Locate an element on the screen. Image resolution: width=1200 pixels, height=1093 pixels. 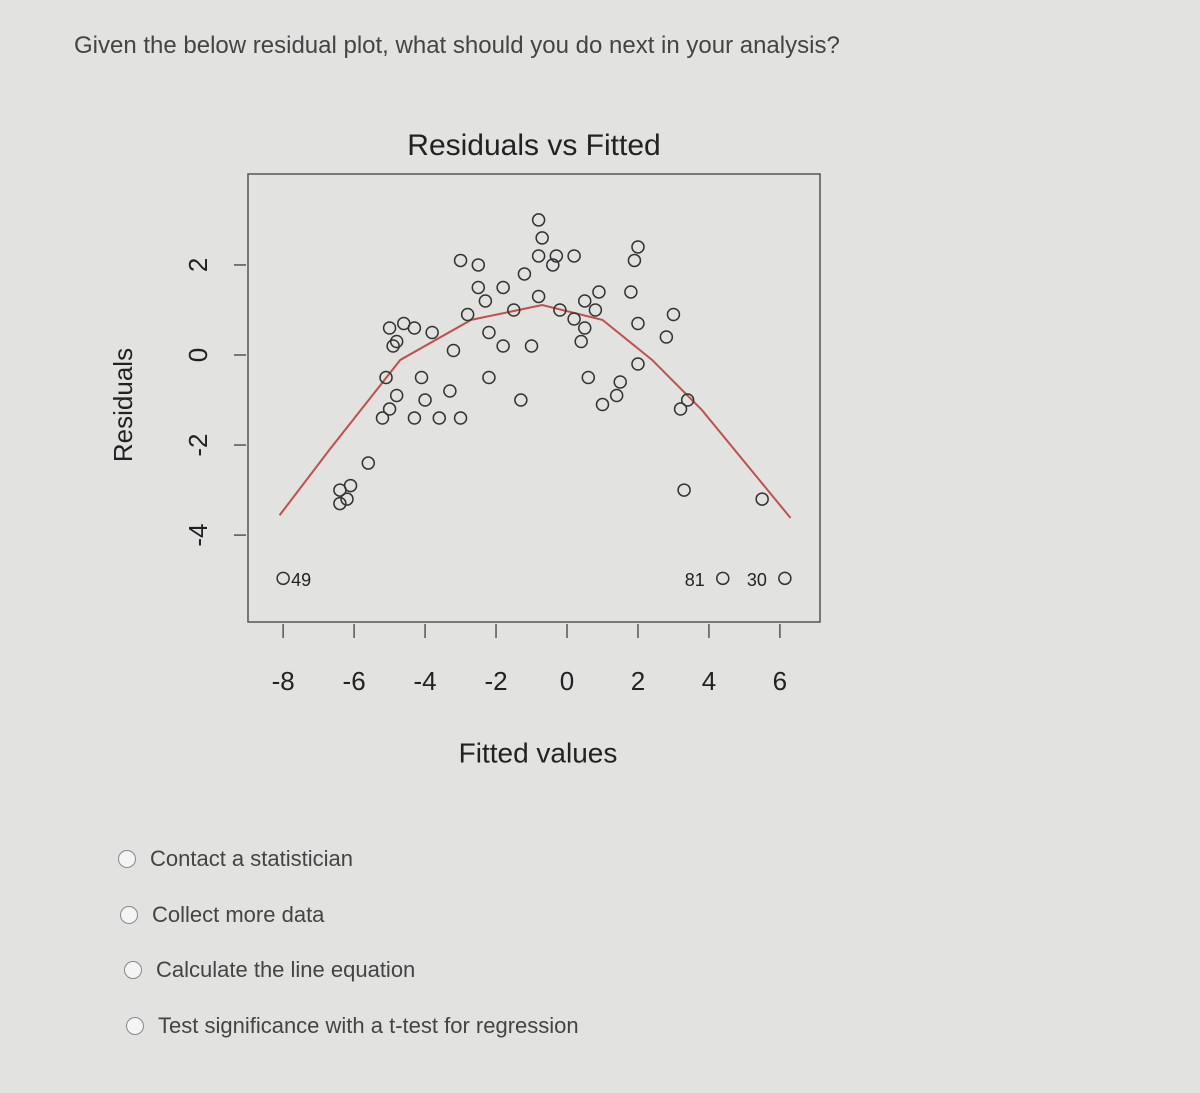
x-axis-label: Fitted values is located at coordinates (538, 752).